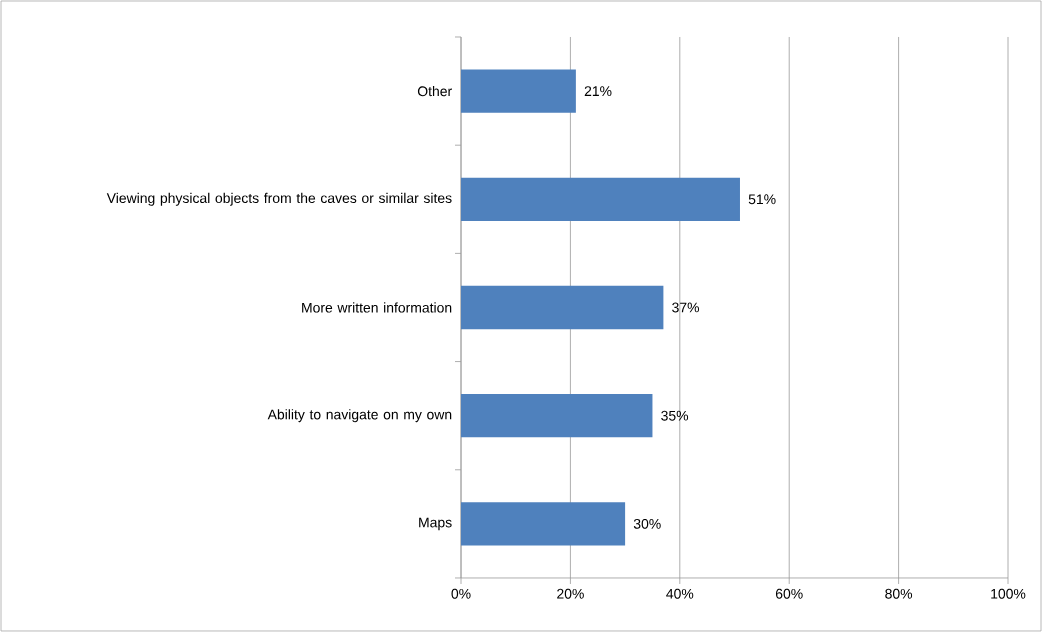  What do you see at coordinates (789, 593) in the screenshot?
I see `x-tick-label: 60%` at bounding box center [789, 593].